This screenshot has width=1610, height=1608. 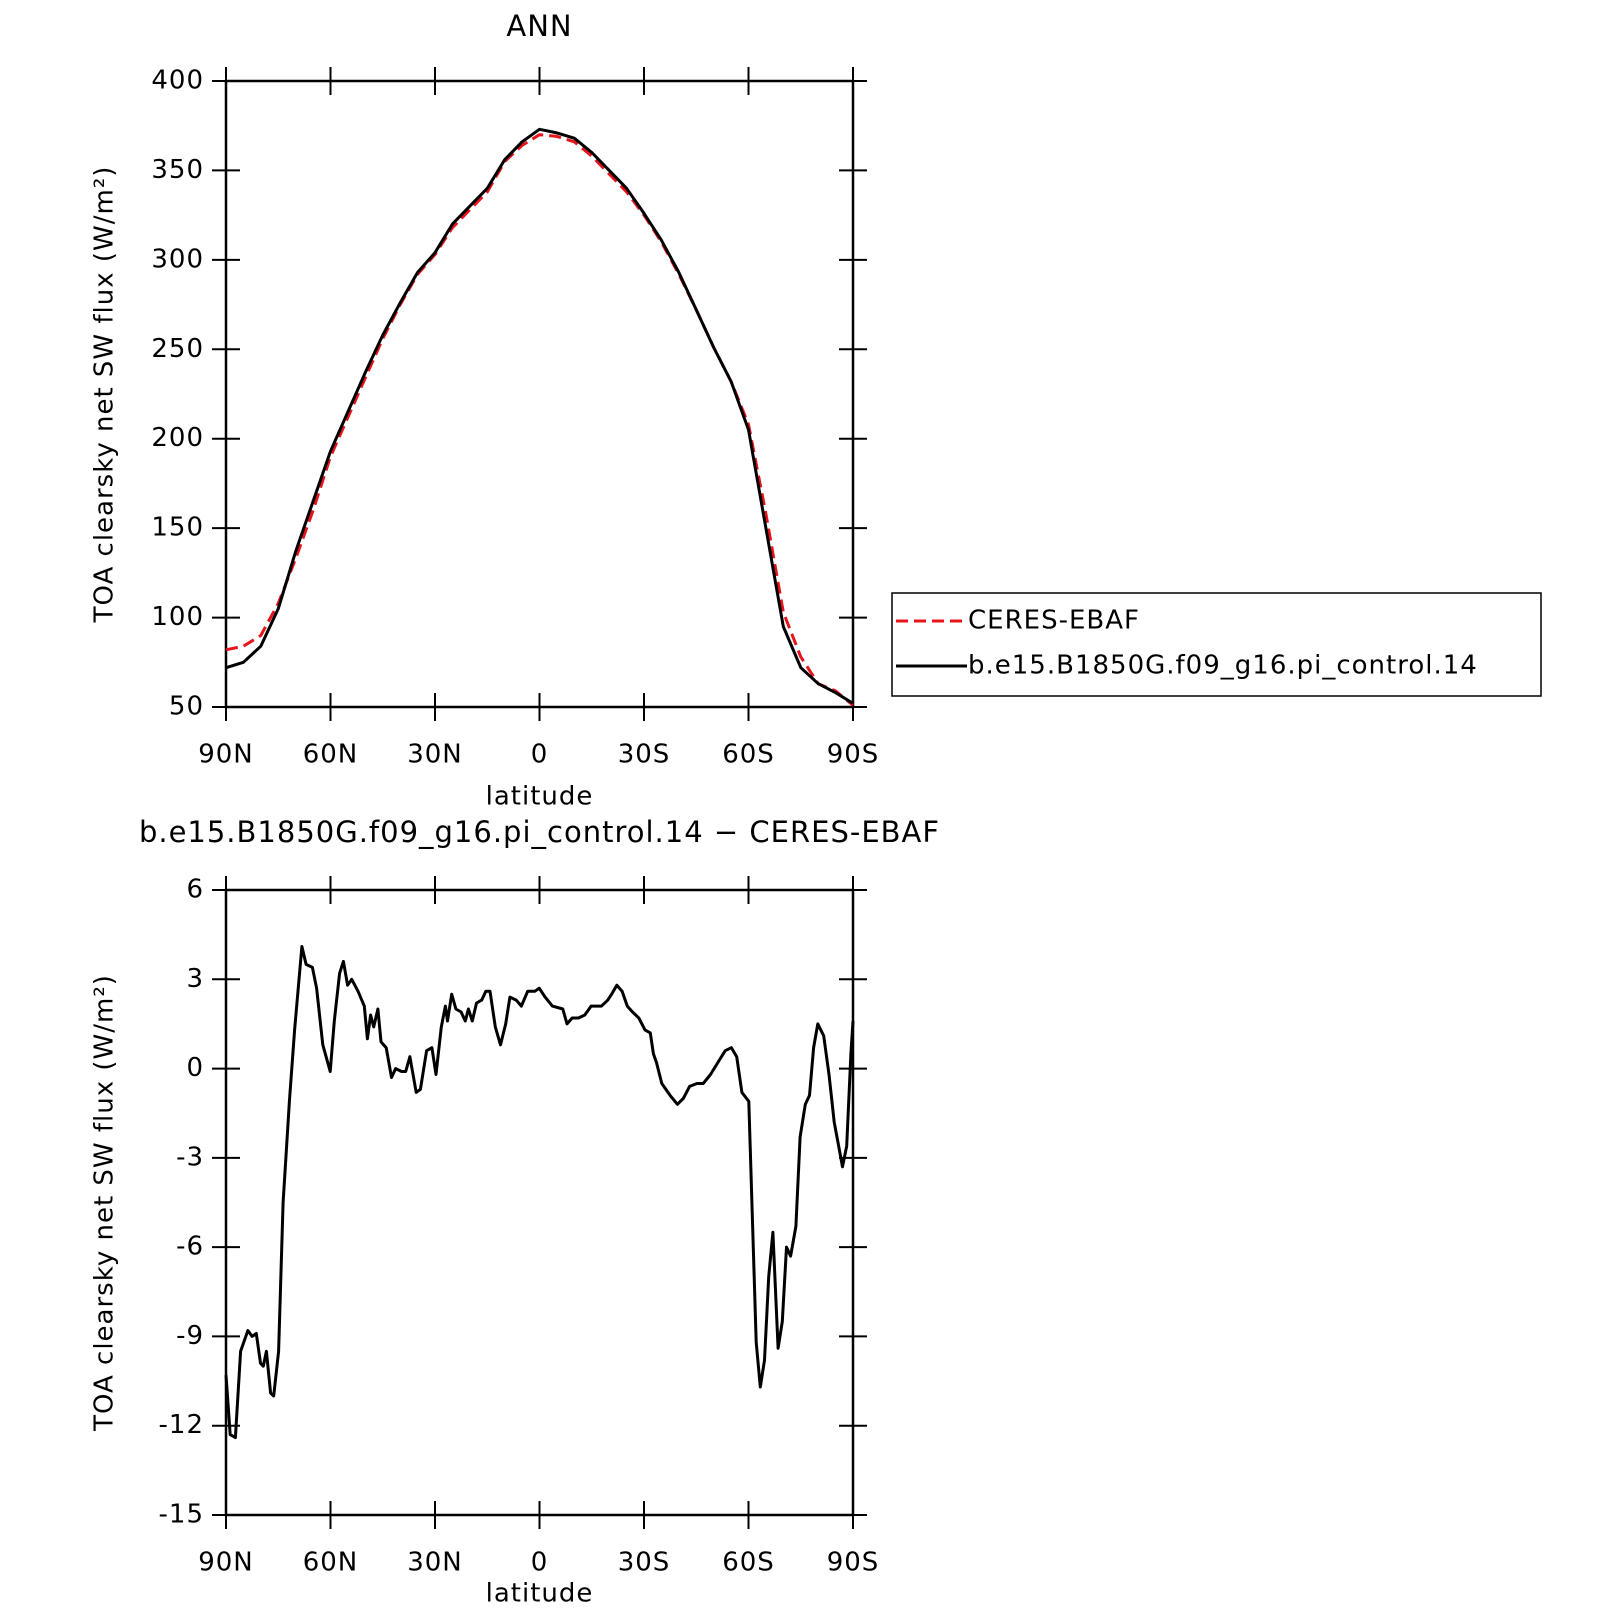 What do you see at coordinates (186, 707) in the screenshot?
I see `y-tick-label: 50` at bounding box center [186, 707].